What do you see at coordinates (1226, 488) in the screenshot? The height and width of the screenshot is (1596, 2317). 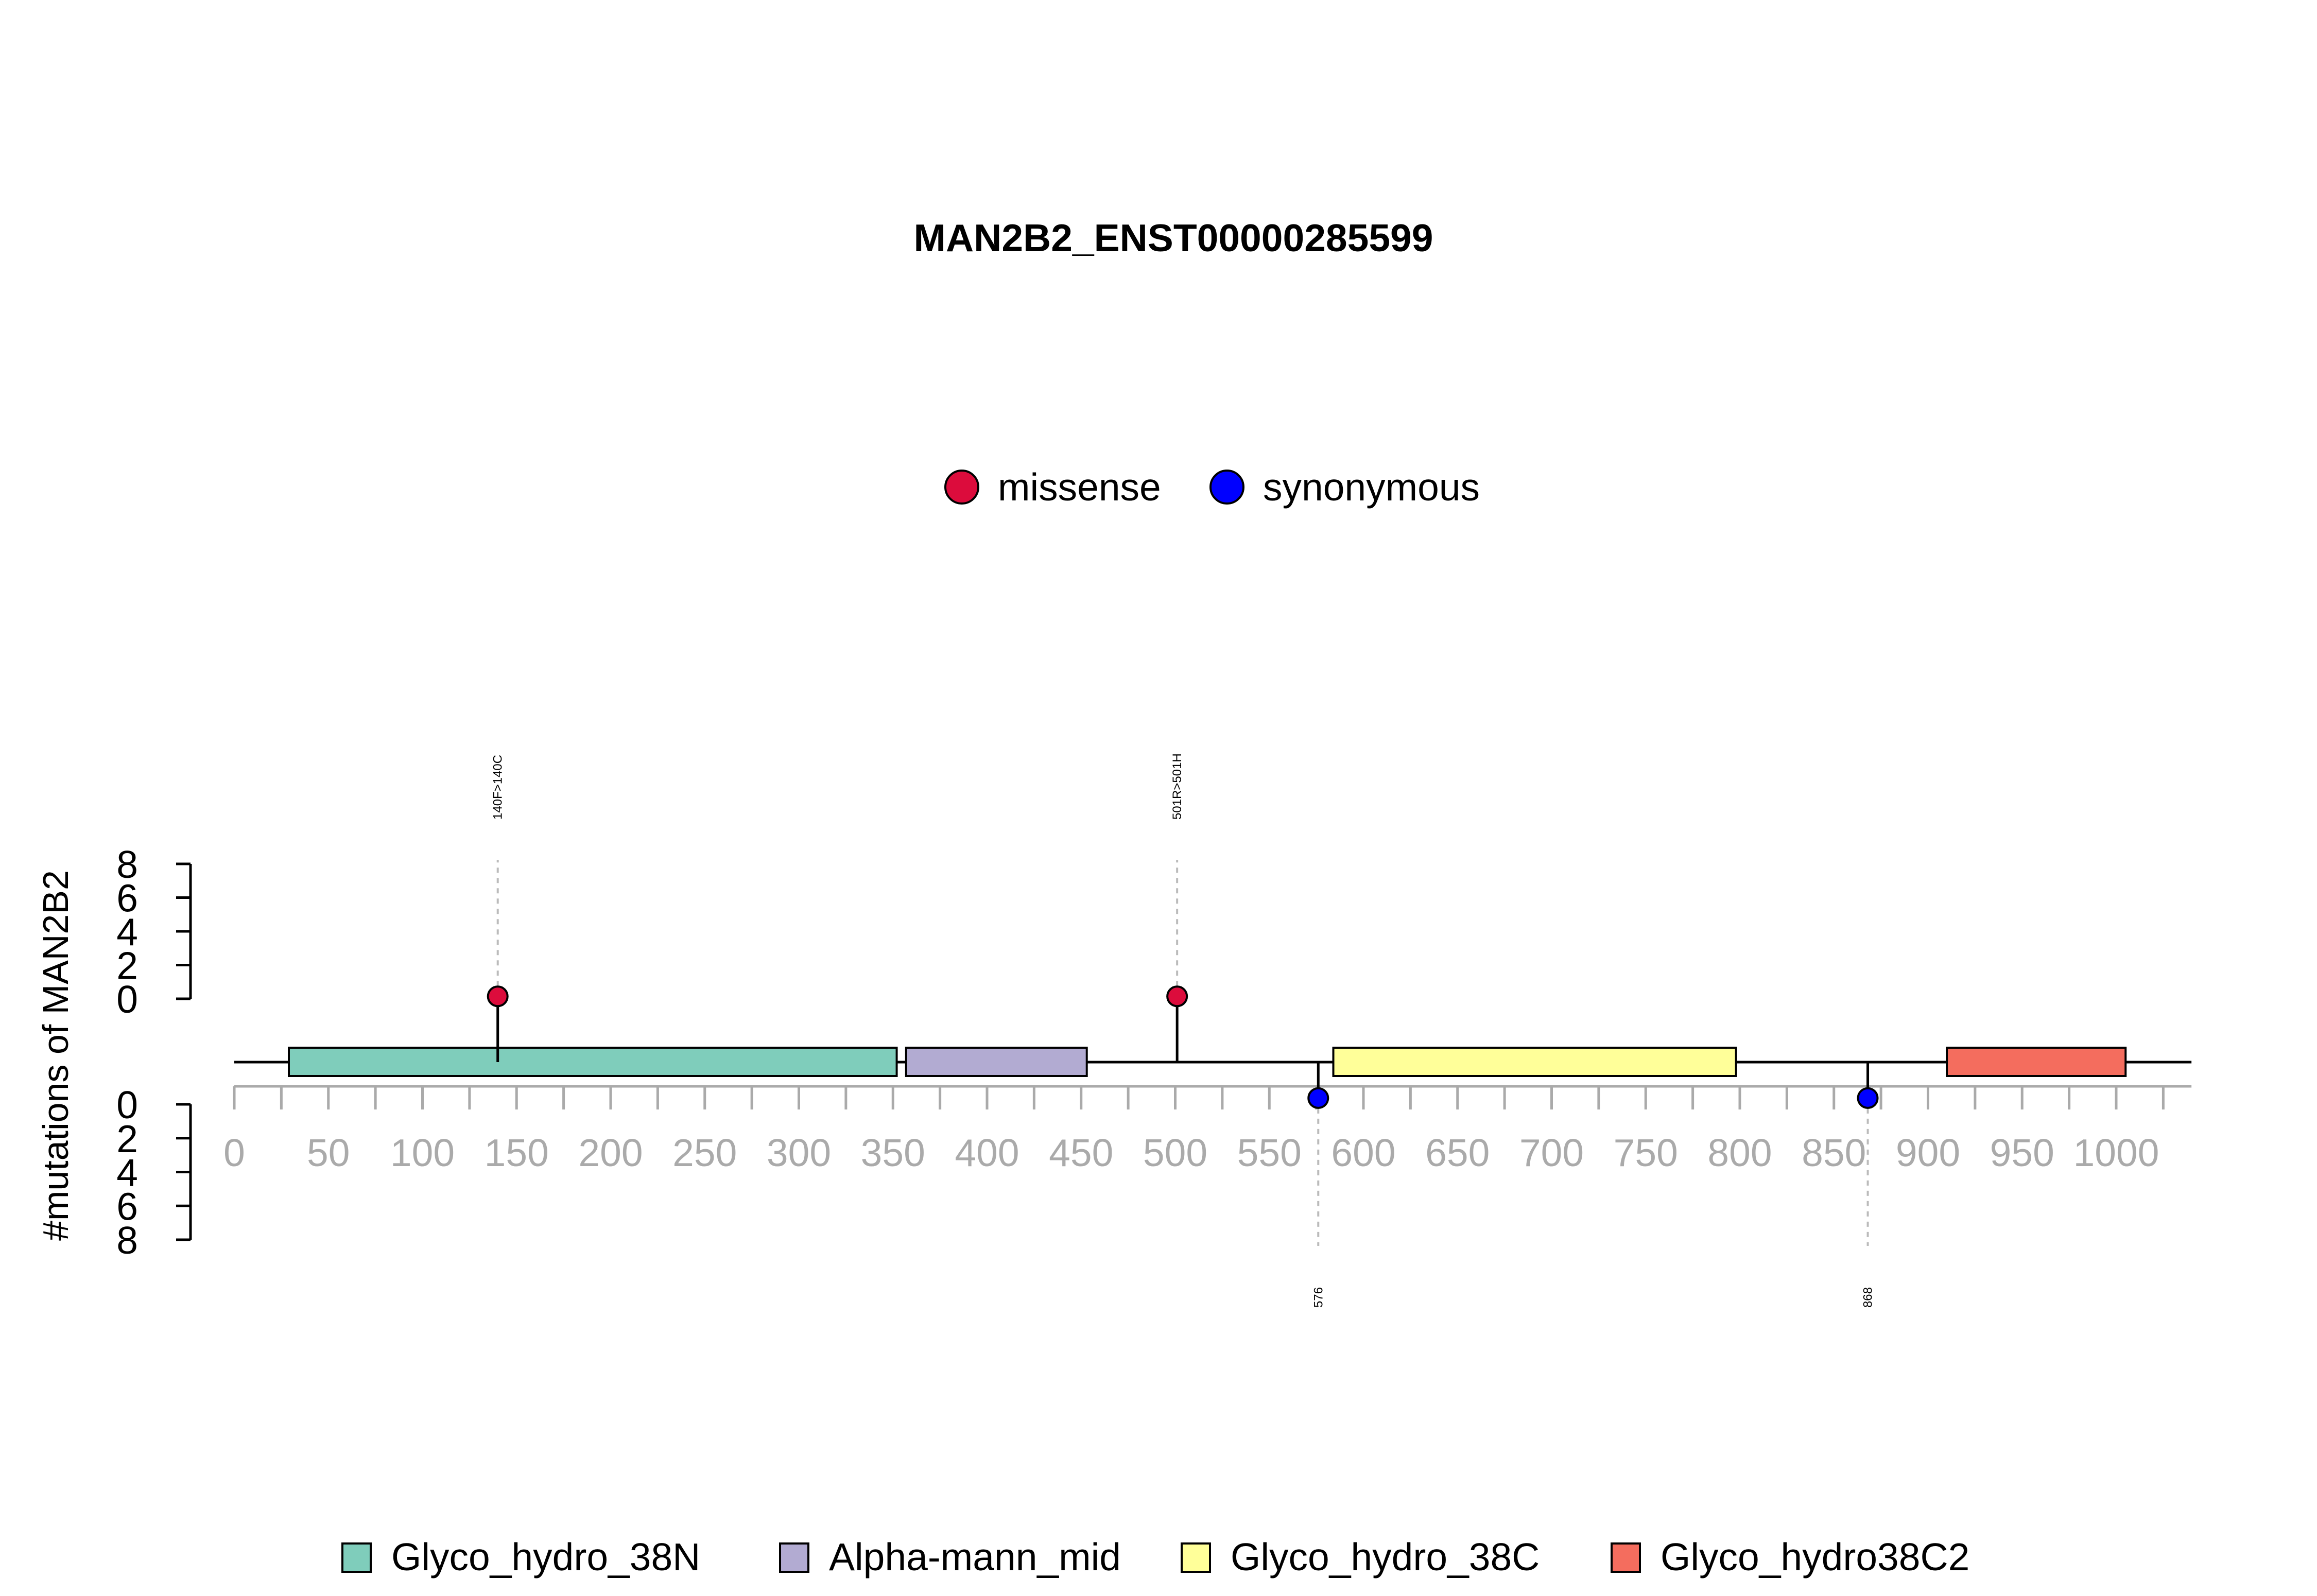 I see `legend-dot-synonymous` at bounding box center [1226, 488].